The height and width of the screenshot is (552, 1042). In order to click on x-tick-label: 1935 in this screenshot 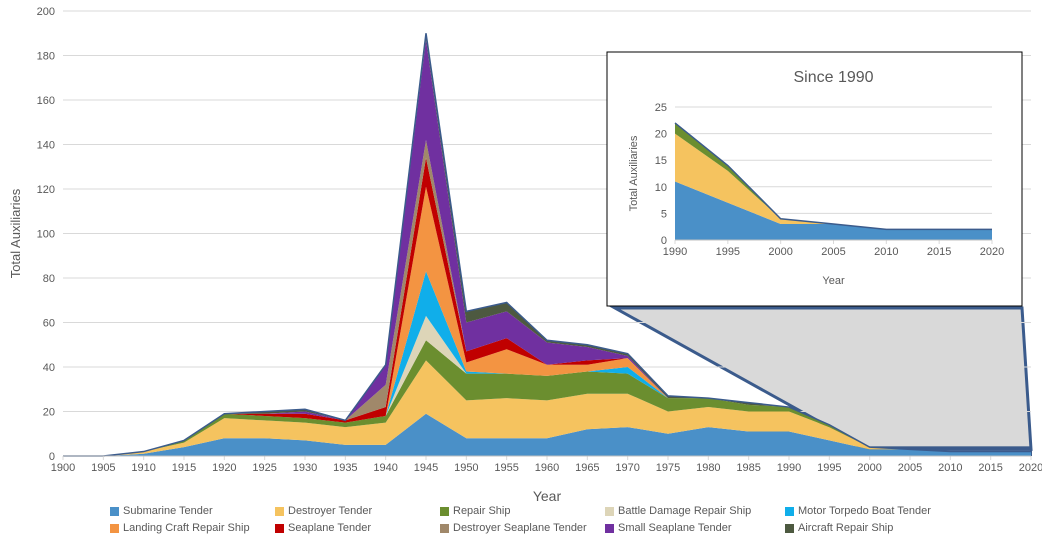, I will do `click(345, 468)`.